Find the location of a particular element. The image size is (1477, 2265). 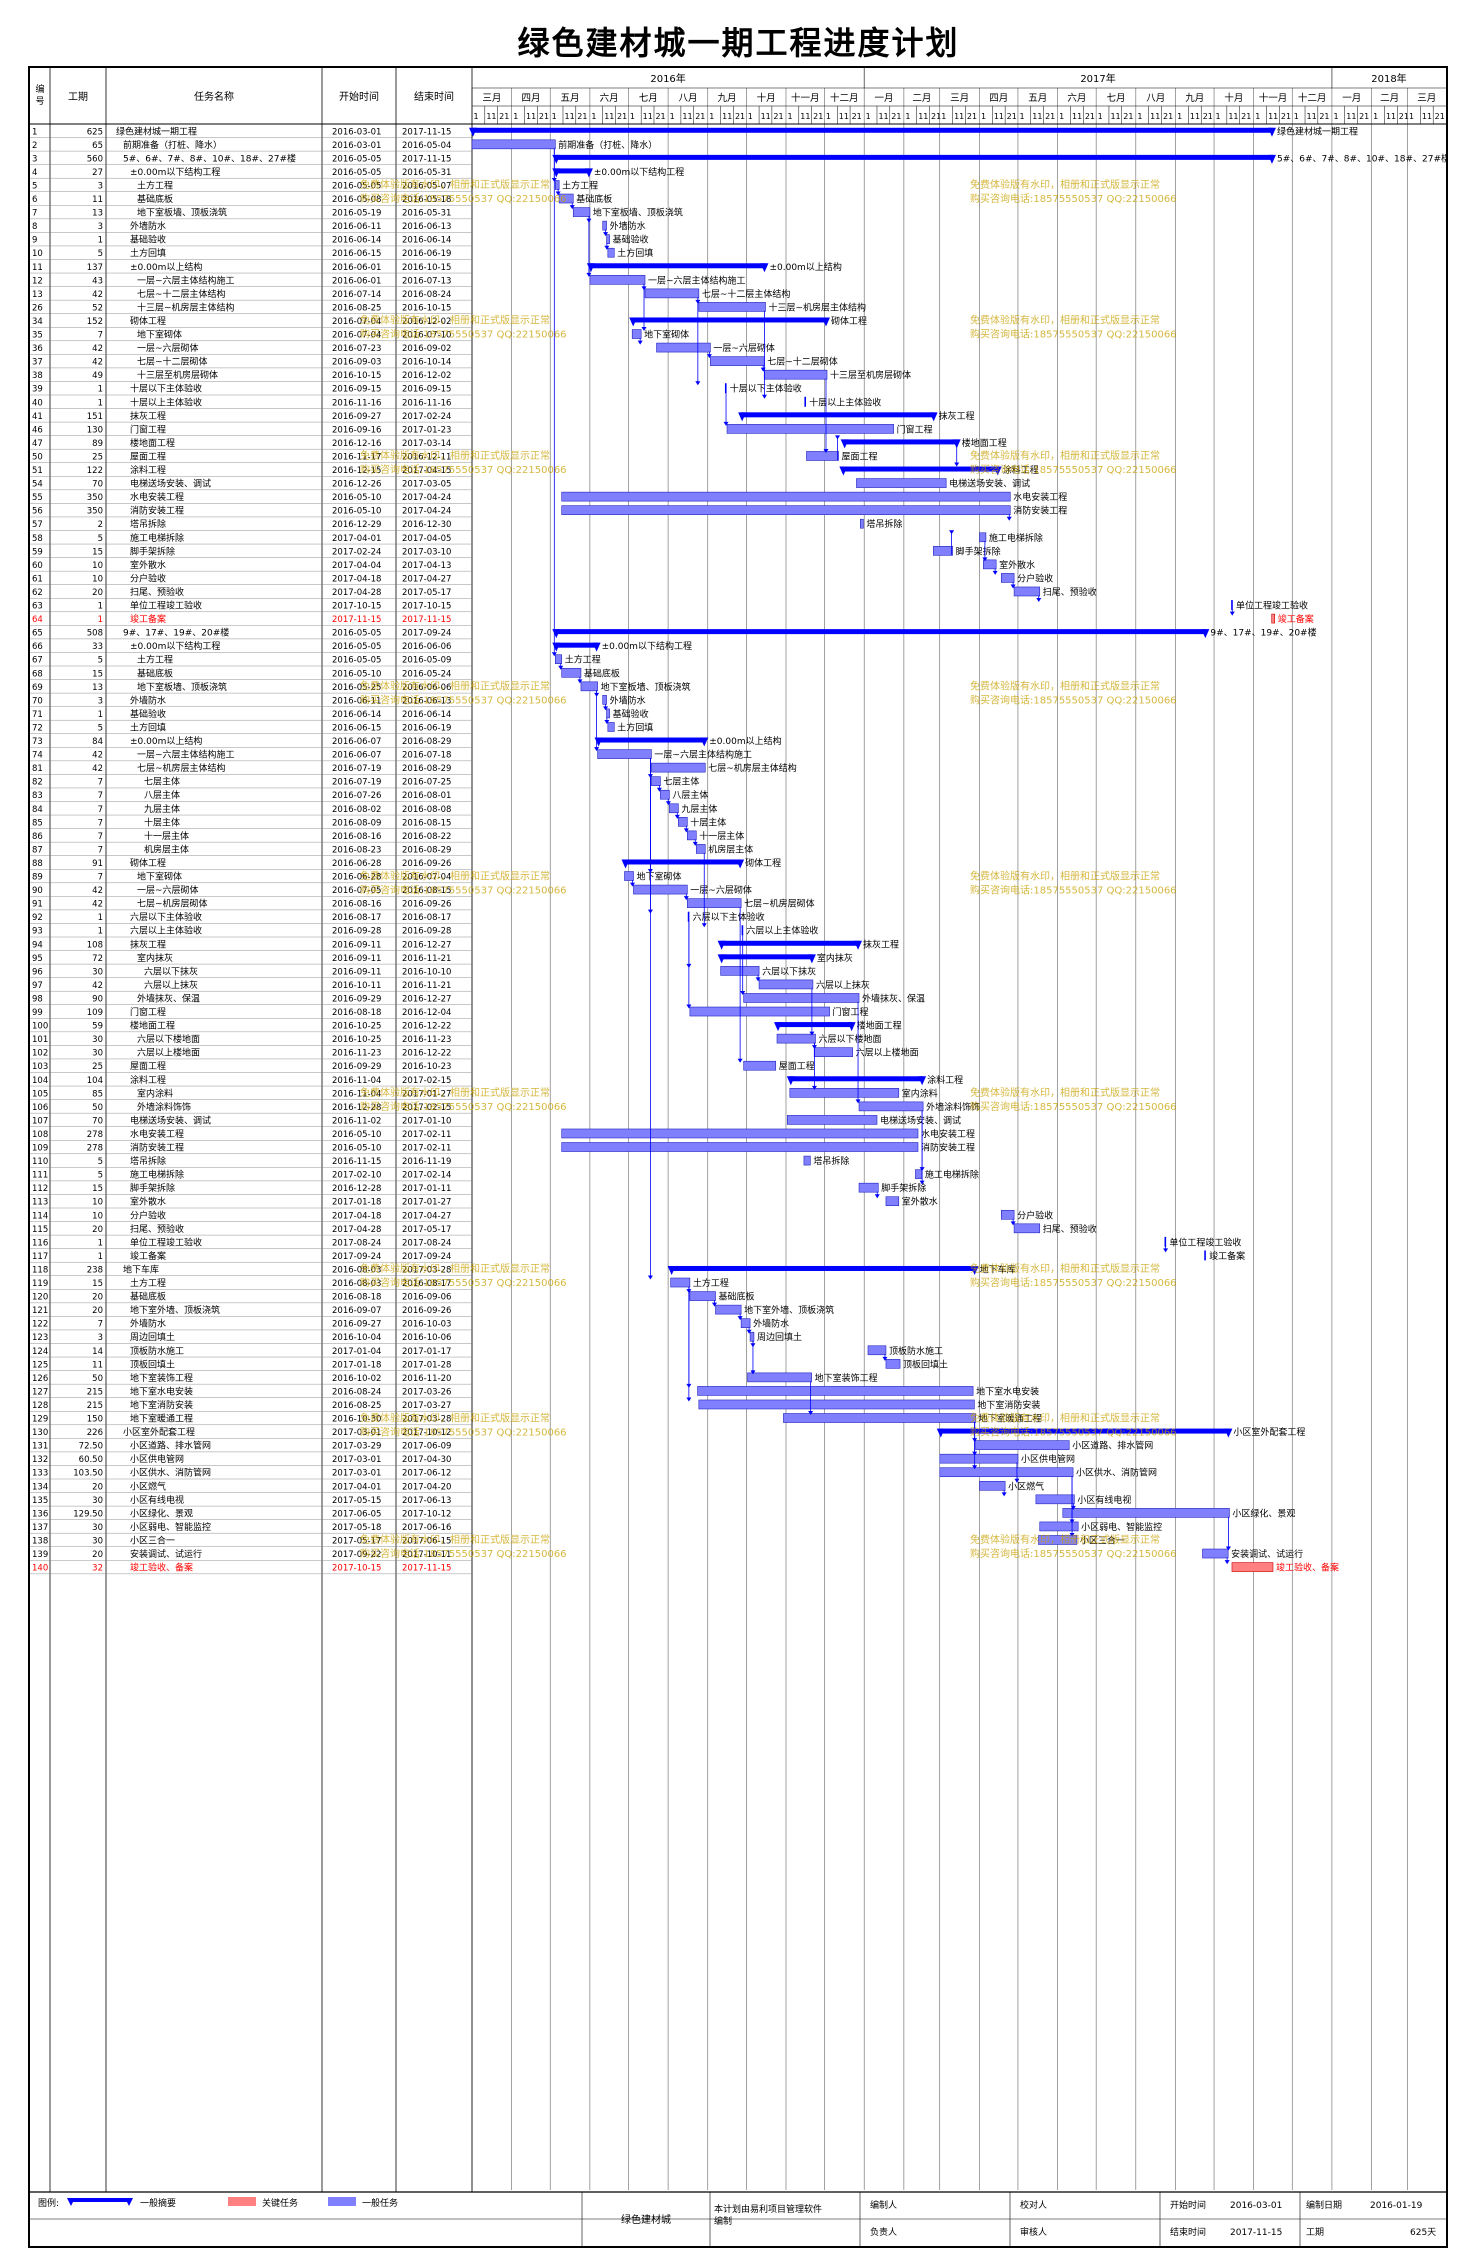

bar-label: 十三层至机房层砌体 is located at coordinates (870, 375).